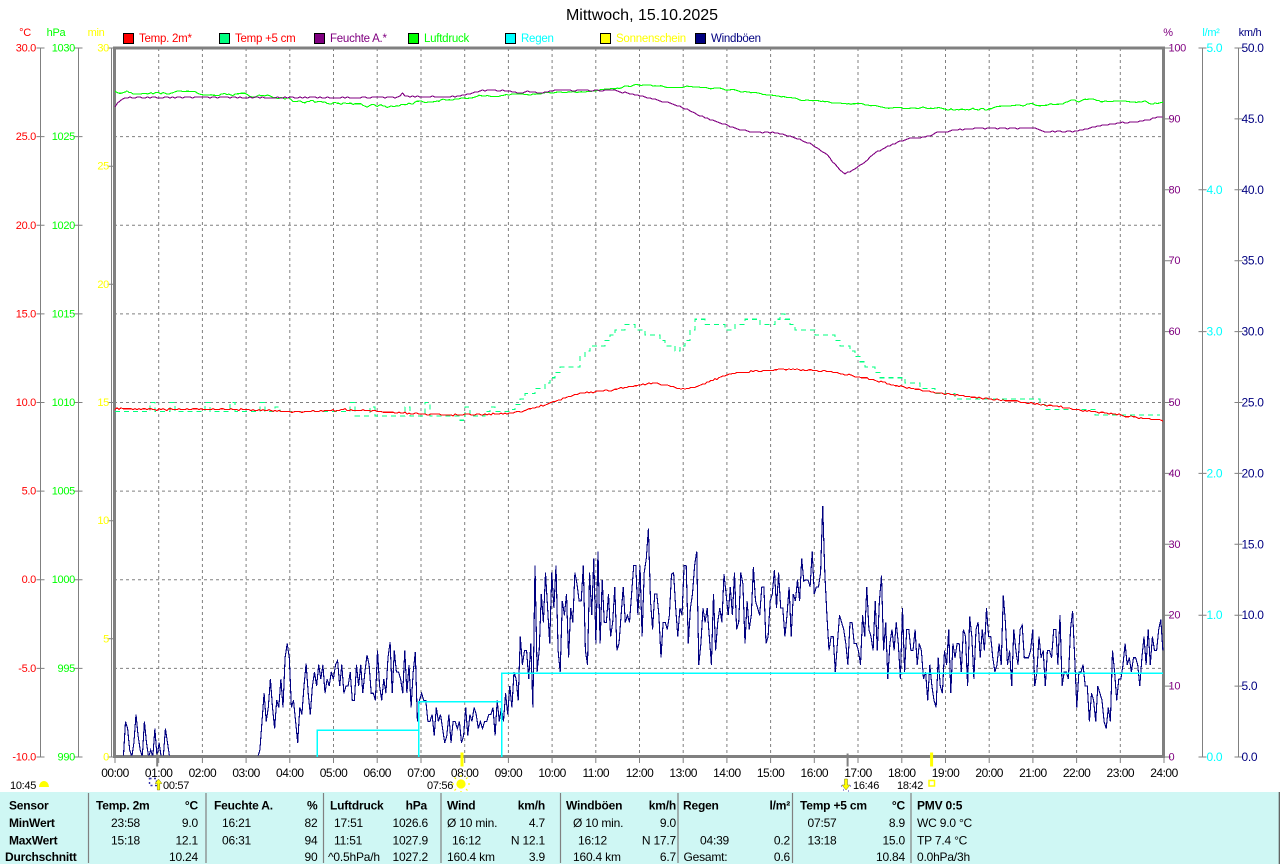 The image size is (1280, 864). What do you see at coordinates (461, 806) in the screenshot?
I see `svg-text: Wind` at bounding box center [461, 806].